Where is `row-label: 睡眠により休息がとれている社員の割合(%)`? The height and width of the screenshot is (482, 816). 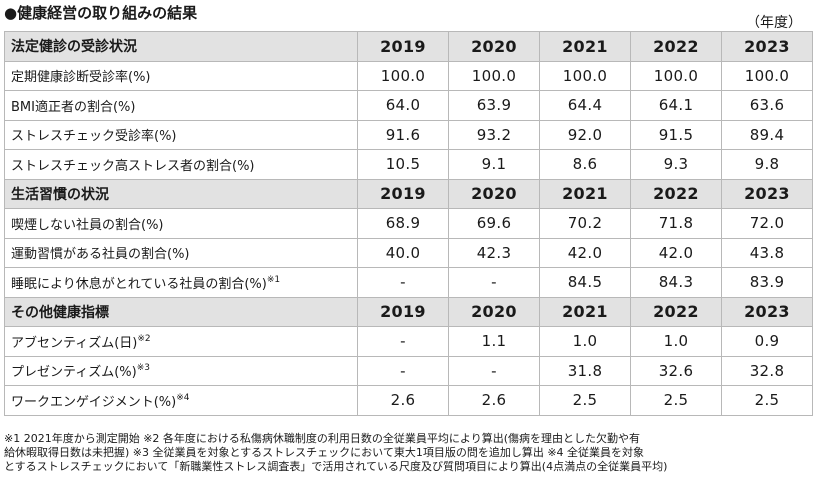
row-label: 睡眠により休息がとれている社員の割合(%) is located at coordinates (139, 284).